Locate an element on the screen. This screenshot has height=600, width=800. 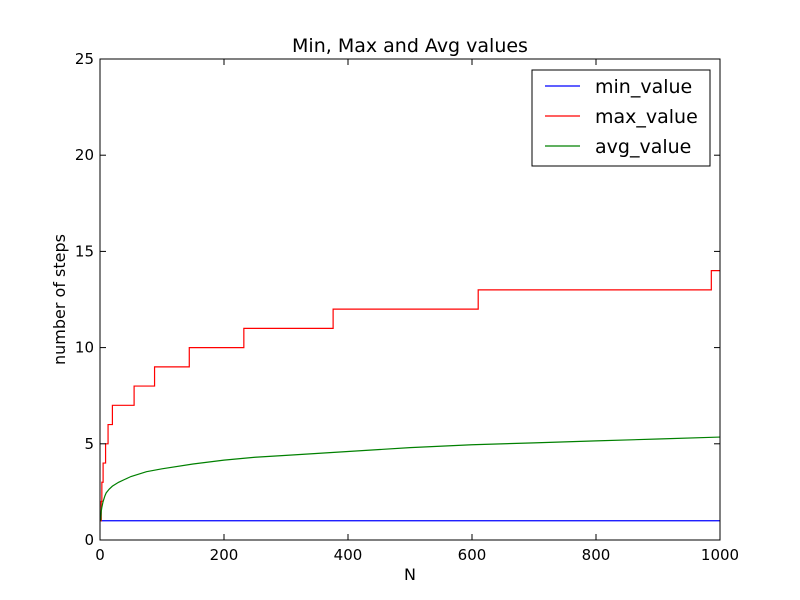
legend-label: avg_value is located at coordinates (643, 147).